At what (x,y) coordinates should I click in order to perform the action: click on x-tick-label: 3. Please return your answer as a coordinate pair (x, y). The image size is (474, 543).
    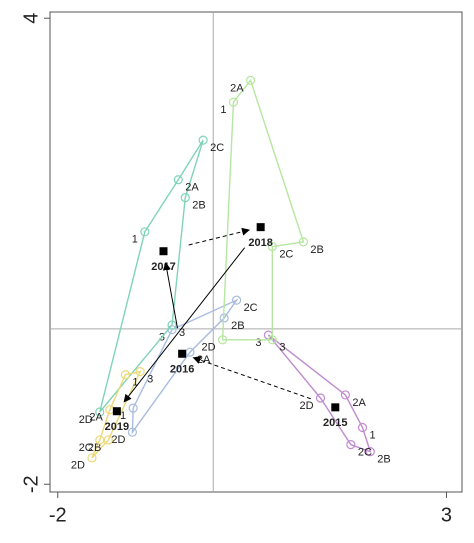
    Looking at the image, I should click on (446, 515).